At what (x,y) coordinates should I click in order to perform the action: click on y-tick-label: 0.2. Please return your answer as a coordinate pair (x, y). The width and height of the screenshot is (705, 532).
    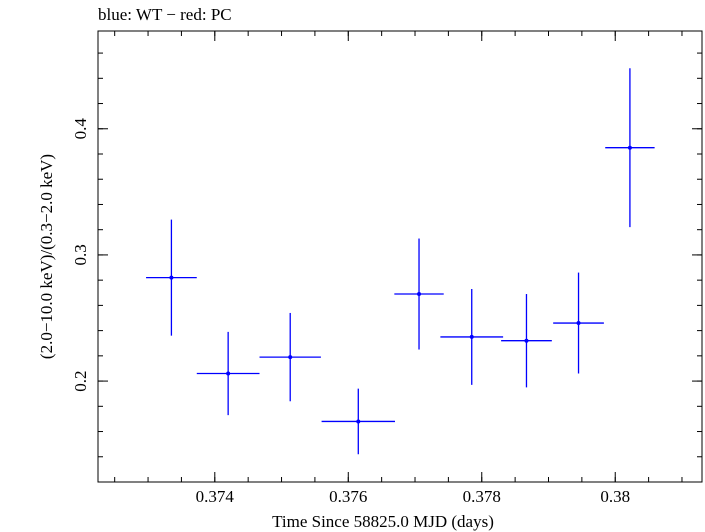
    Looking at the image, I should click on (80, 380).